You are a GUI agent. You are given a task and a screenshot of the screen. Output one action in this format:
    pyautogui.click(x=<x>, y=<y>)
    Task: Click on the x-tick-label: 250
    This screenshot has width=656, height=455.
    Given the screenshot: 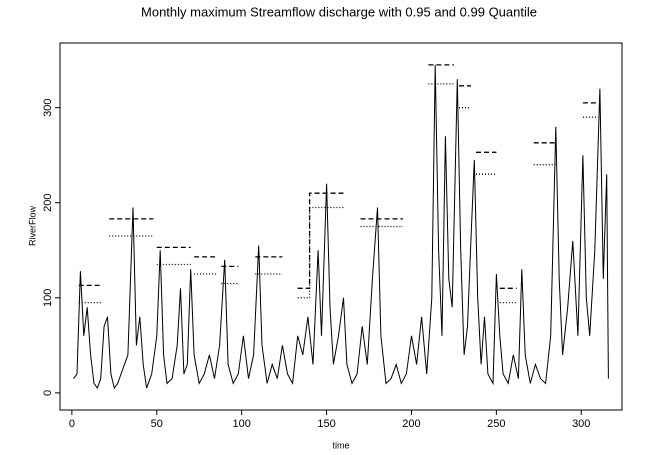 What is the action you would take?
    pyautogui.click(x=496, y=424)
    